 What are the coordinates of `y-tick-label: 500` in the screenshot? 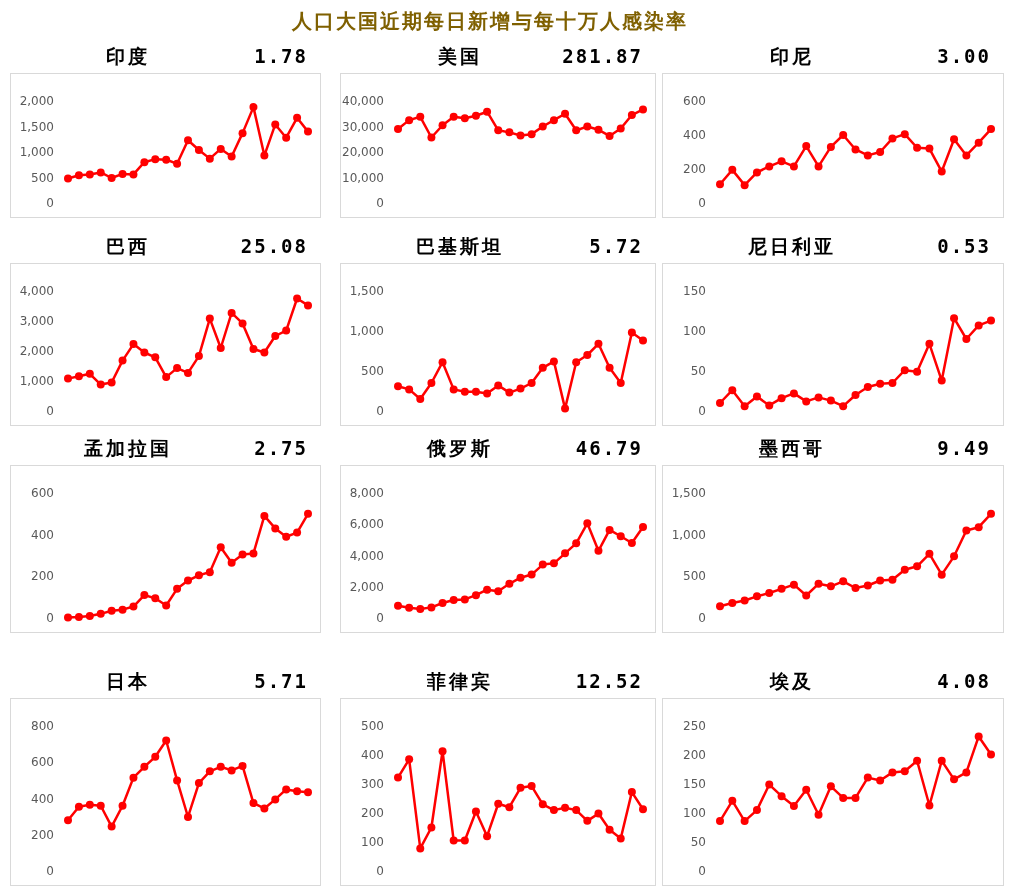 It's located at (694, 576).